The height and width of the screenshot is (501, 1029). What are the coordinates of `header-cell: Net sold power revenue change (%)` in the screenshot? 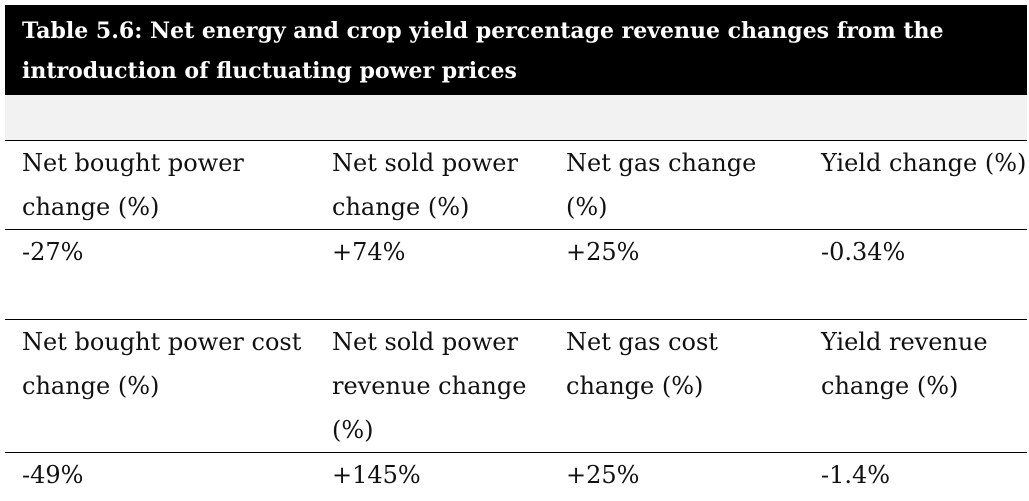 It's located at (432, 386).